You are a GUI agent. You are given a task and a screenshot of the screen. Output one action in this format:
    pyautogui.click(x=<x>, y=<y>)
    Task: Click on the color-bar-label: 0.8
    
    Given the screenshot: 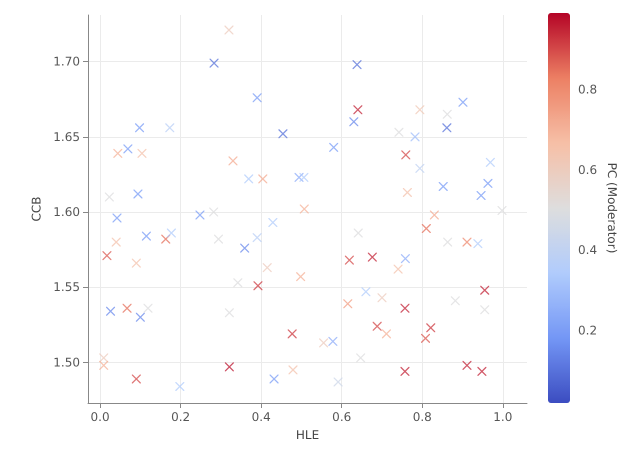 What is the action you would take?
    pyautogui.click(x=588, y=89)
    